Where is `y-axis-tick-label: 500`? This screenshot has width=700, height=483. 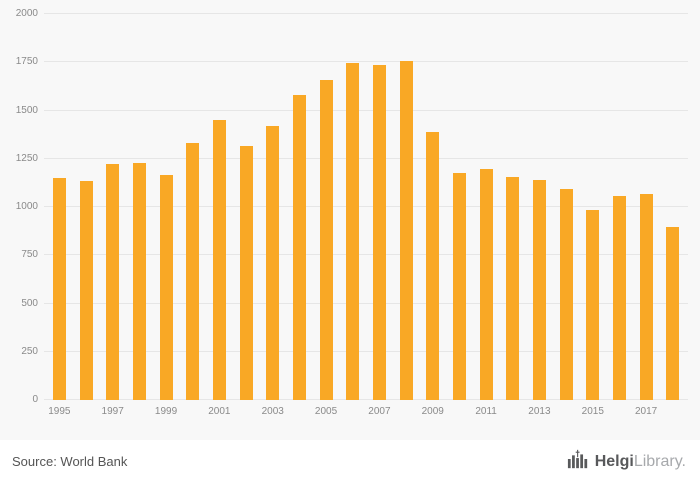 y-axis-tick-label: 500 is located at coordinates (29, 303).